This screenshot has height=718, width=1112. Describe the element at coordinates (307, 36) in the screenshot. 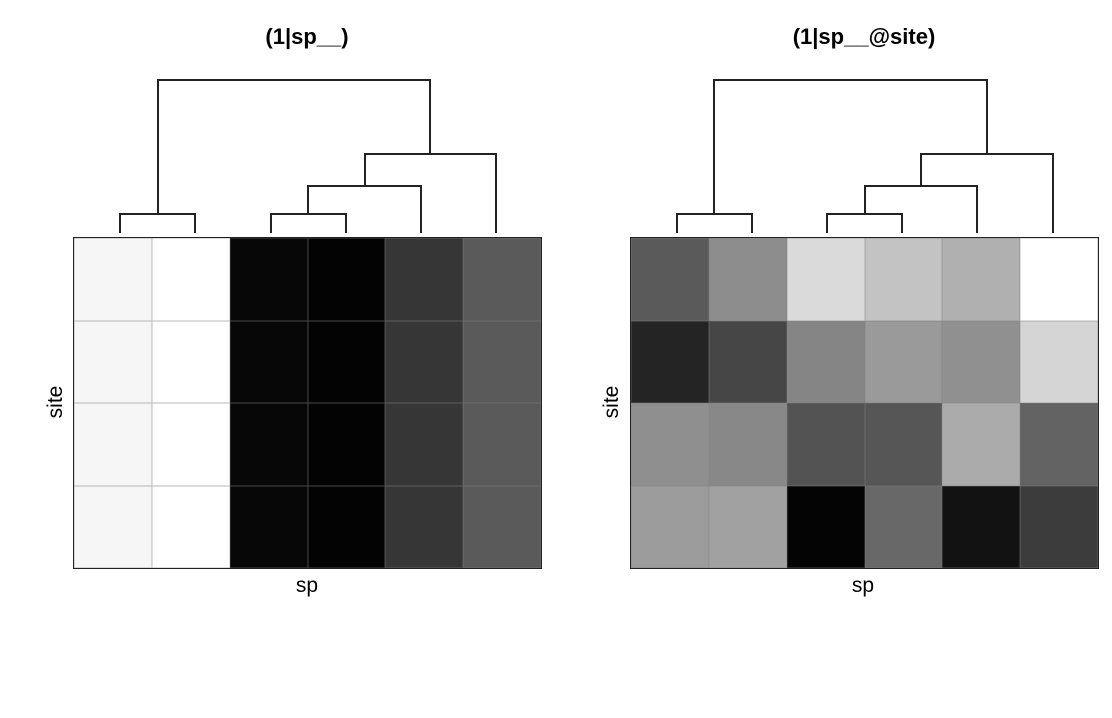

I see `chart-title: (1|sp__)` at that location.